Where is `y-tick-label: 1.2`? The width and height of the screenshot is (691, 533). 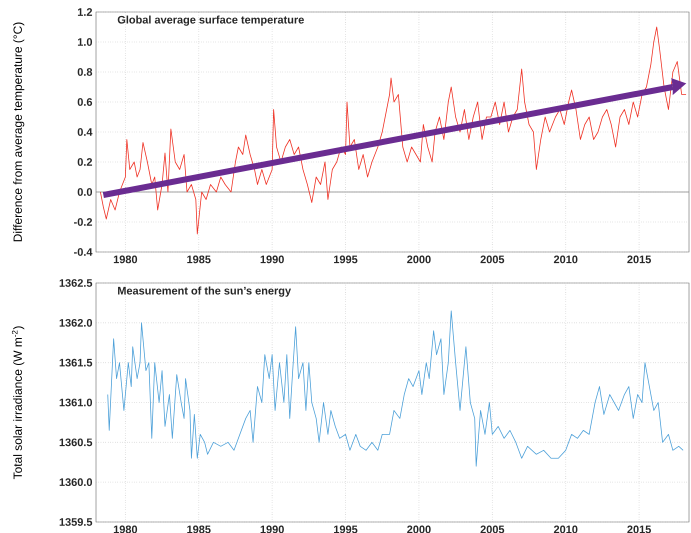 y-tick-label: 1.2 is located at coordinates (85, 12).